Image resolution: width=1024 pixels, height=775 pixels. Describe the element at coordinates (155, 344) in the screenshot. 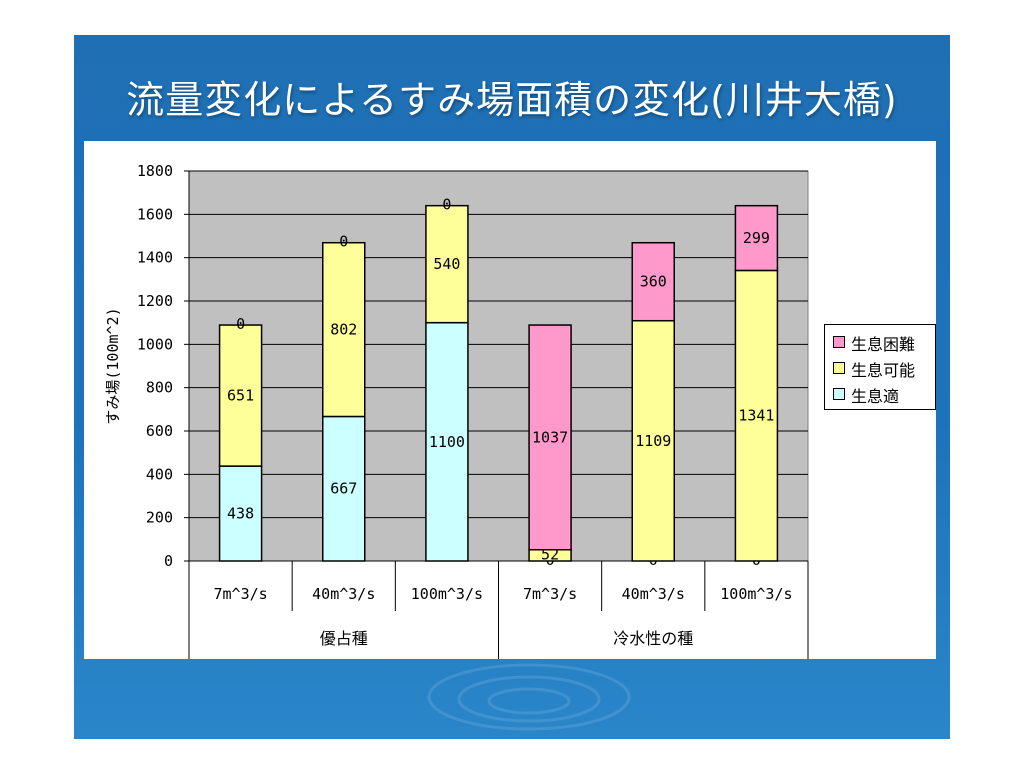

I see `y-tick-label: 1000` at that location.